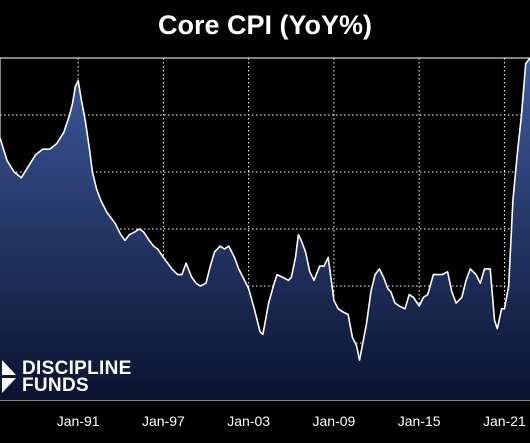 Image resolution: width=530 pixels, height=443 pixels. I want to click on x-axis-tick-labels: Jan-91 Jan-97 Jan-03 Jan-09 Jan-15 Jan-21, so click(291, 421).